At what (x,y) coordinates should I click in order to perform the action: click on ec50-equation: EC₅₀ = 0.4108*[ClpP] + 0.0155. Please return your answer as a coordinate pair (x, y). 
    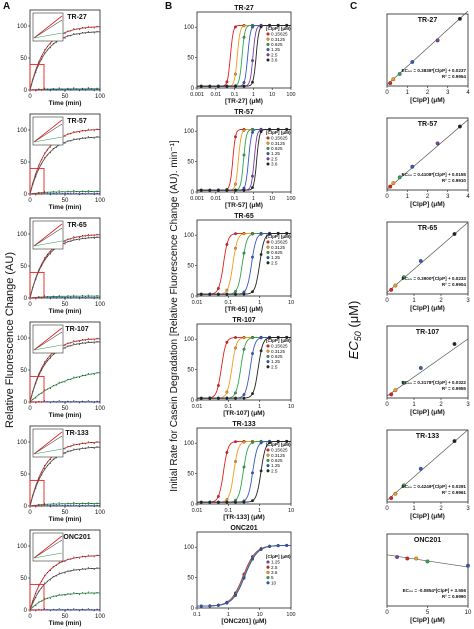
    Looking at the image, I should click on (434, 174).